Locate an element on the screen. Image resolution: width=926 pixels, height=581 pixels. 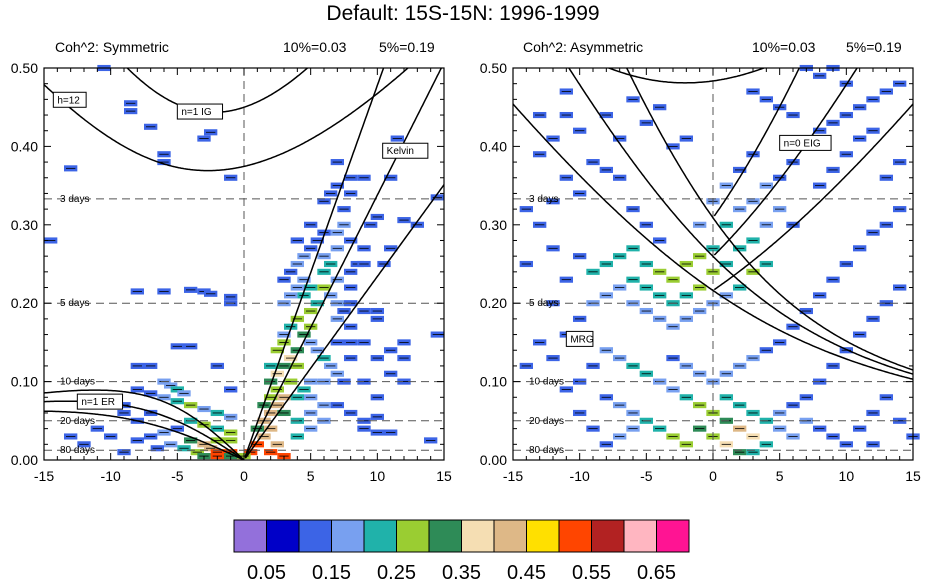
curve-label: h=12 is located at coordinates (68, 100).